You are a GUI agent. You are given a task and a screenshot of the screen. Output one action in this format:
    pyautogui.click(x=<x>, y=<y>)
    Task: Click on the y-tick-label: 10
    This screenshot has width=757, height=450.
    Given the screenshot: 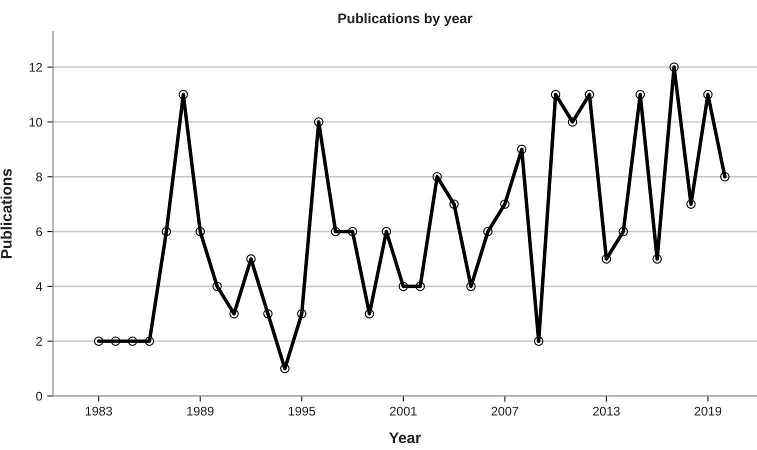 What is the action you would take?
    pyautogui.click(x=36, y=122)
    